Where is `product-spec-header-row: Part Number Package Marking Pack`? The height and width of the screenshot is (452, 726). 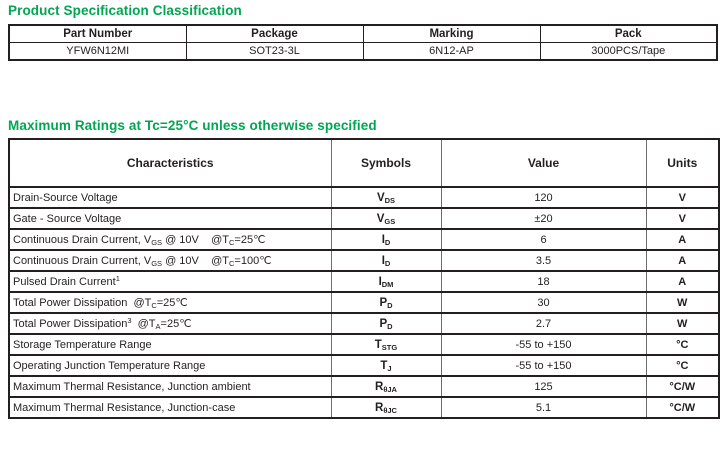
product-spec-header-row: Part Number Package Marking Pack is located at coordinates (363, 33).